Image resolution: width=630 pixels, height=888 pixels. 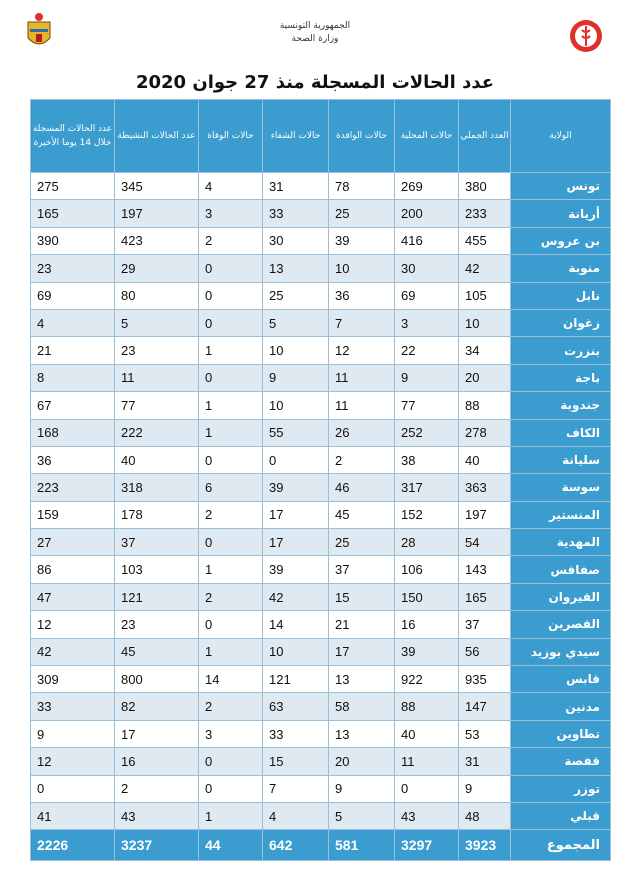 I want to click on cell-recovered: 63, so click(x=295, y=706).